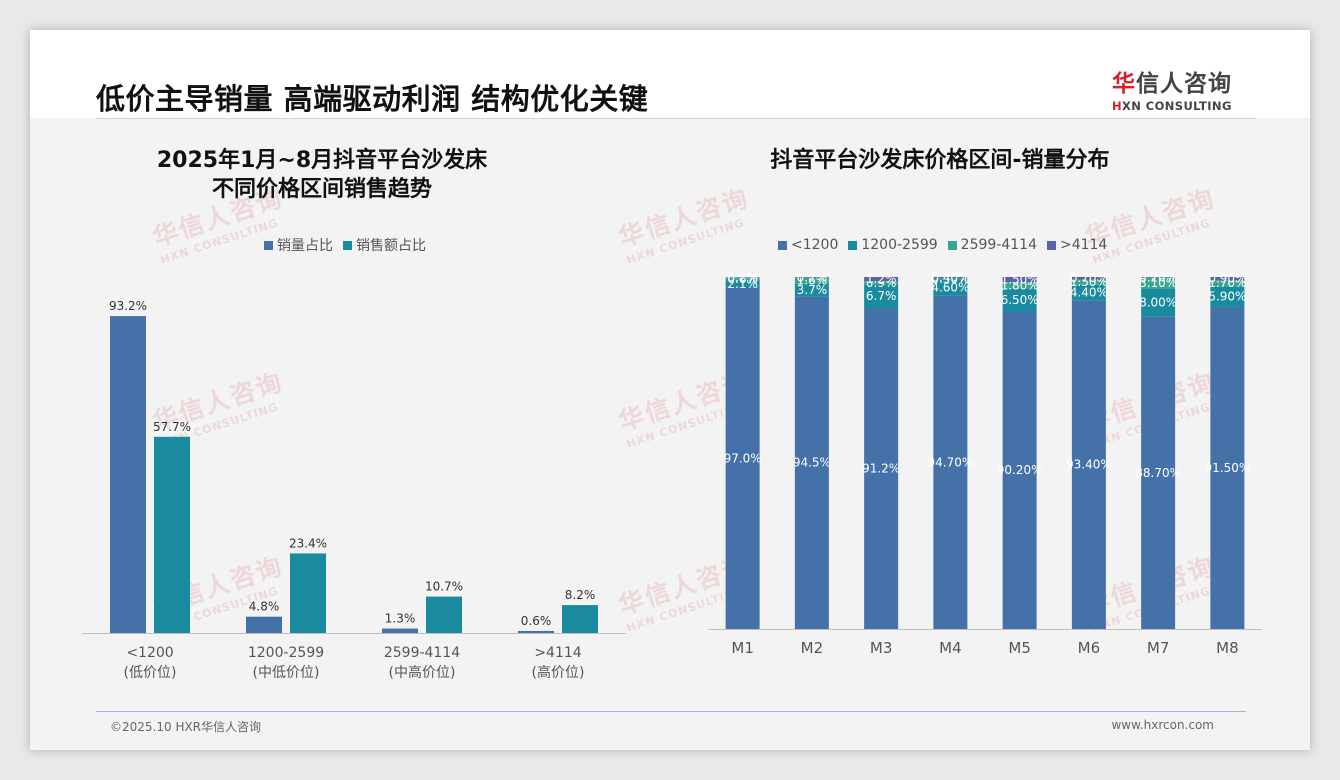 This screenshot has height=780, width=1340. What do you see at coordinates (264, 607) in the screenshot?
I see `bar-value-label: 4.8%` at bounding box center [264, 607].